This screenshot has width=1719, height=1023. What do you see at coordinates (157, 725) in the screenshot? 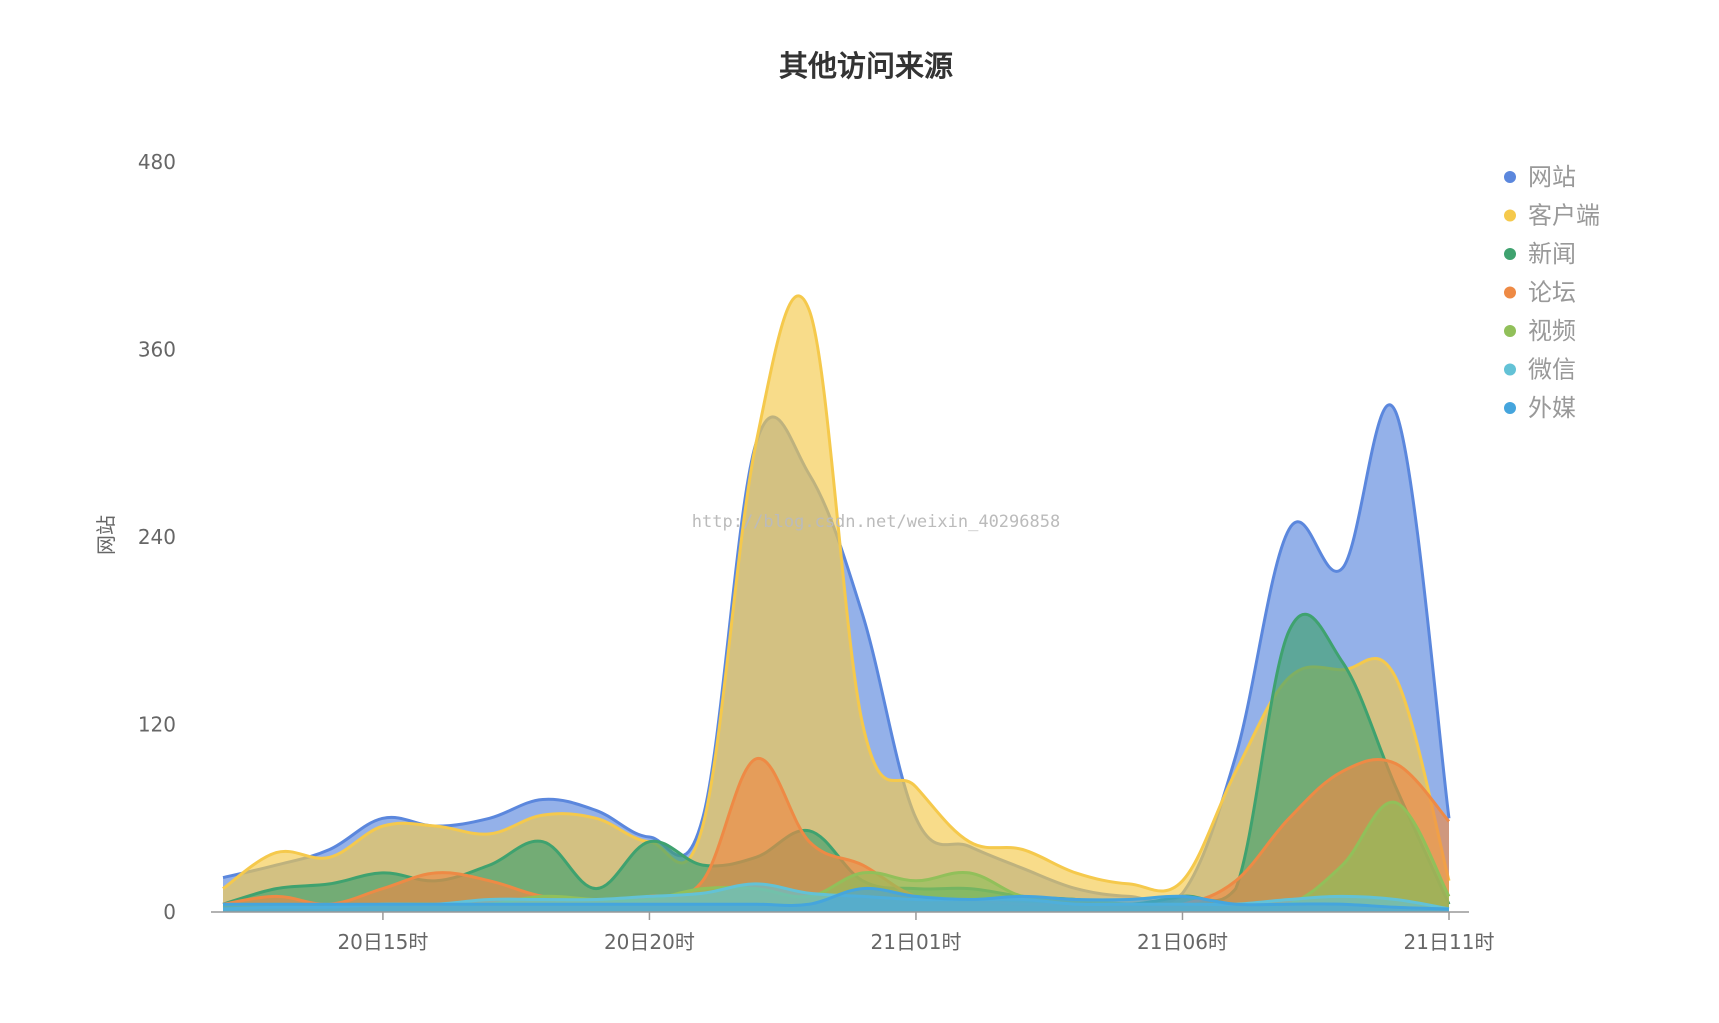
I see `y-tick-label: 120` at bounding box center [157, 725].